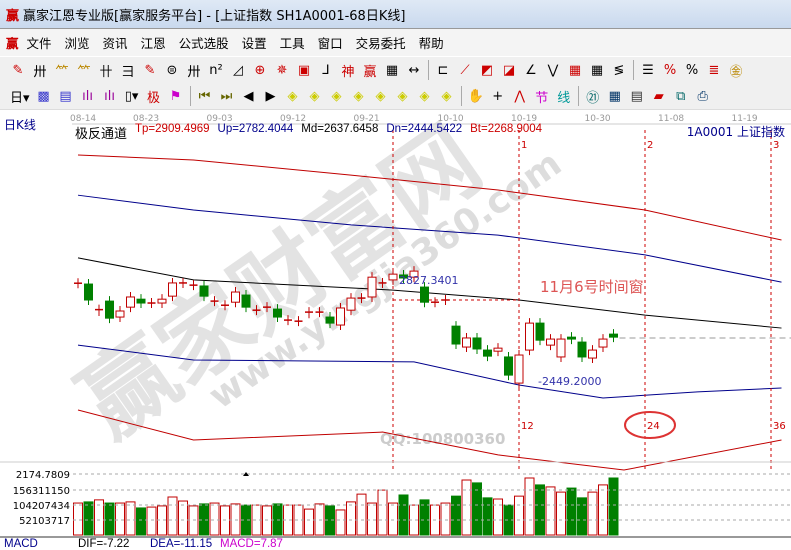 This screenshot has width=791, height=550. Describe the element at coordinates (326, 70) in the screenshot. I see `line-icon: ⅃` at that location.